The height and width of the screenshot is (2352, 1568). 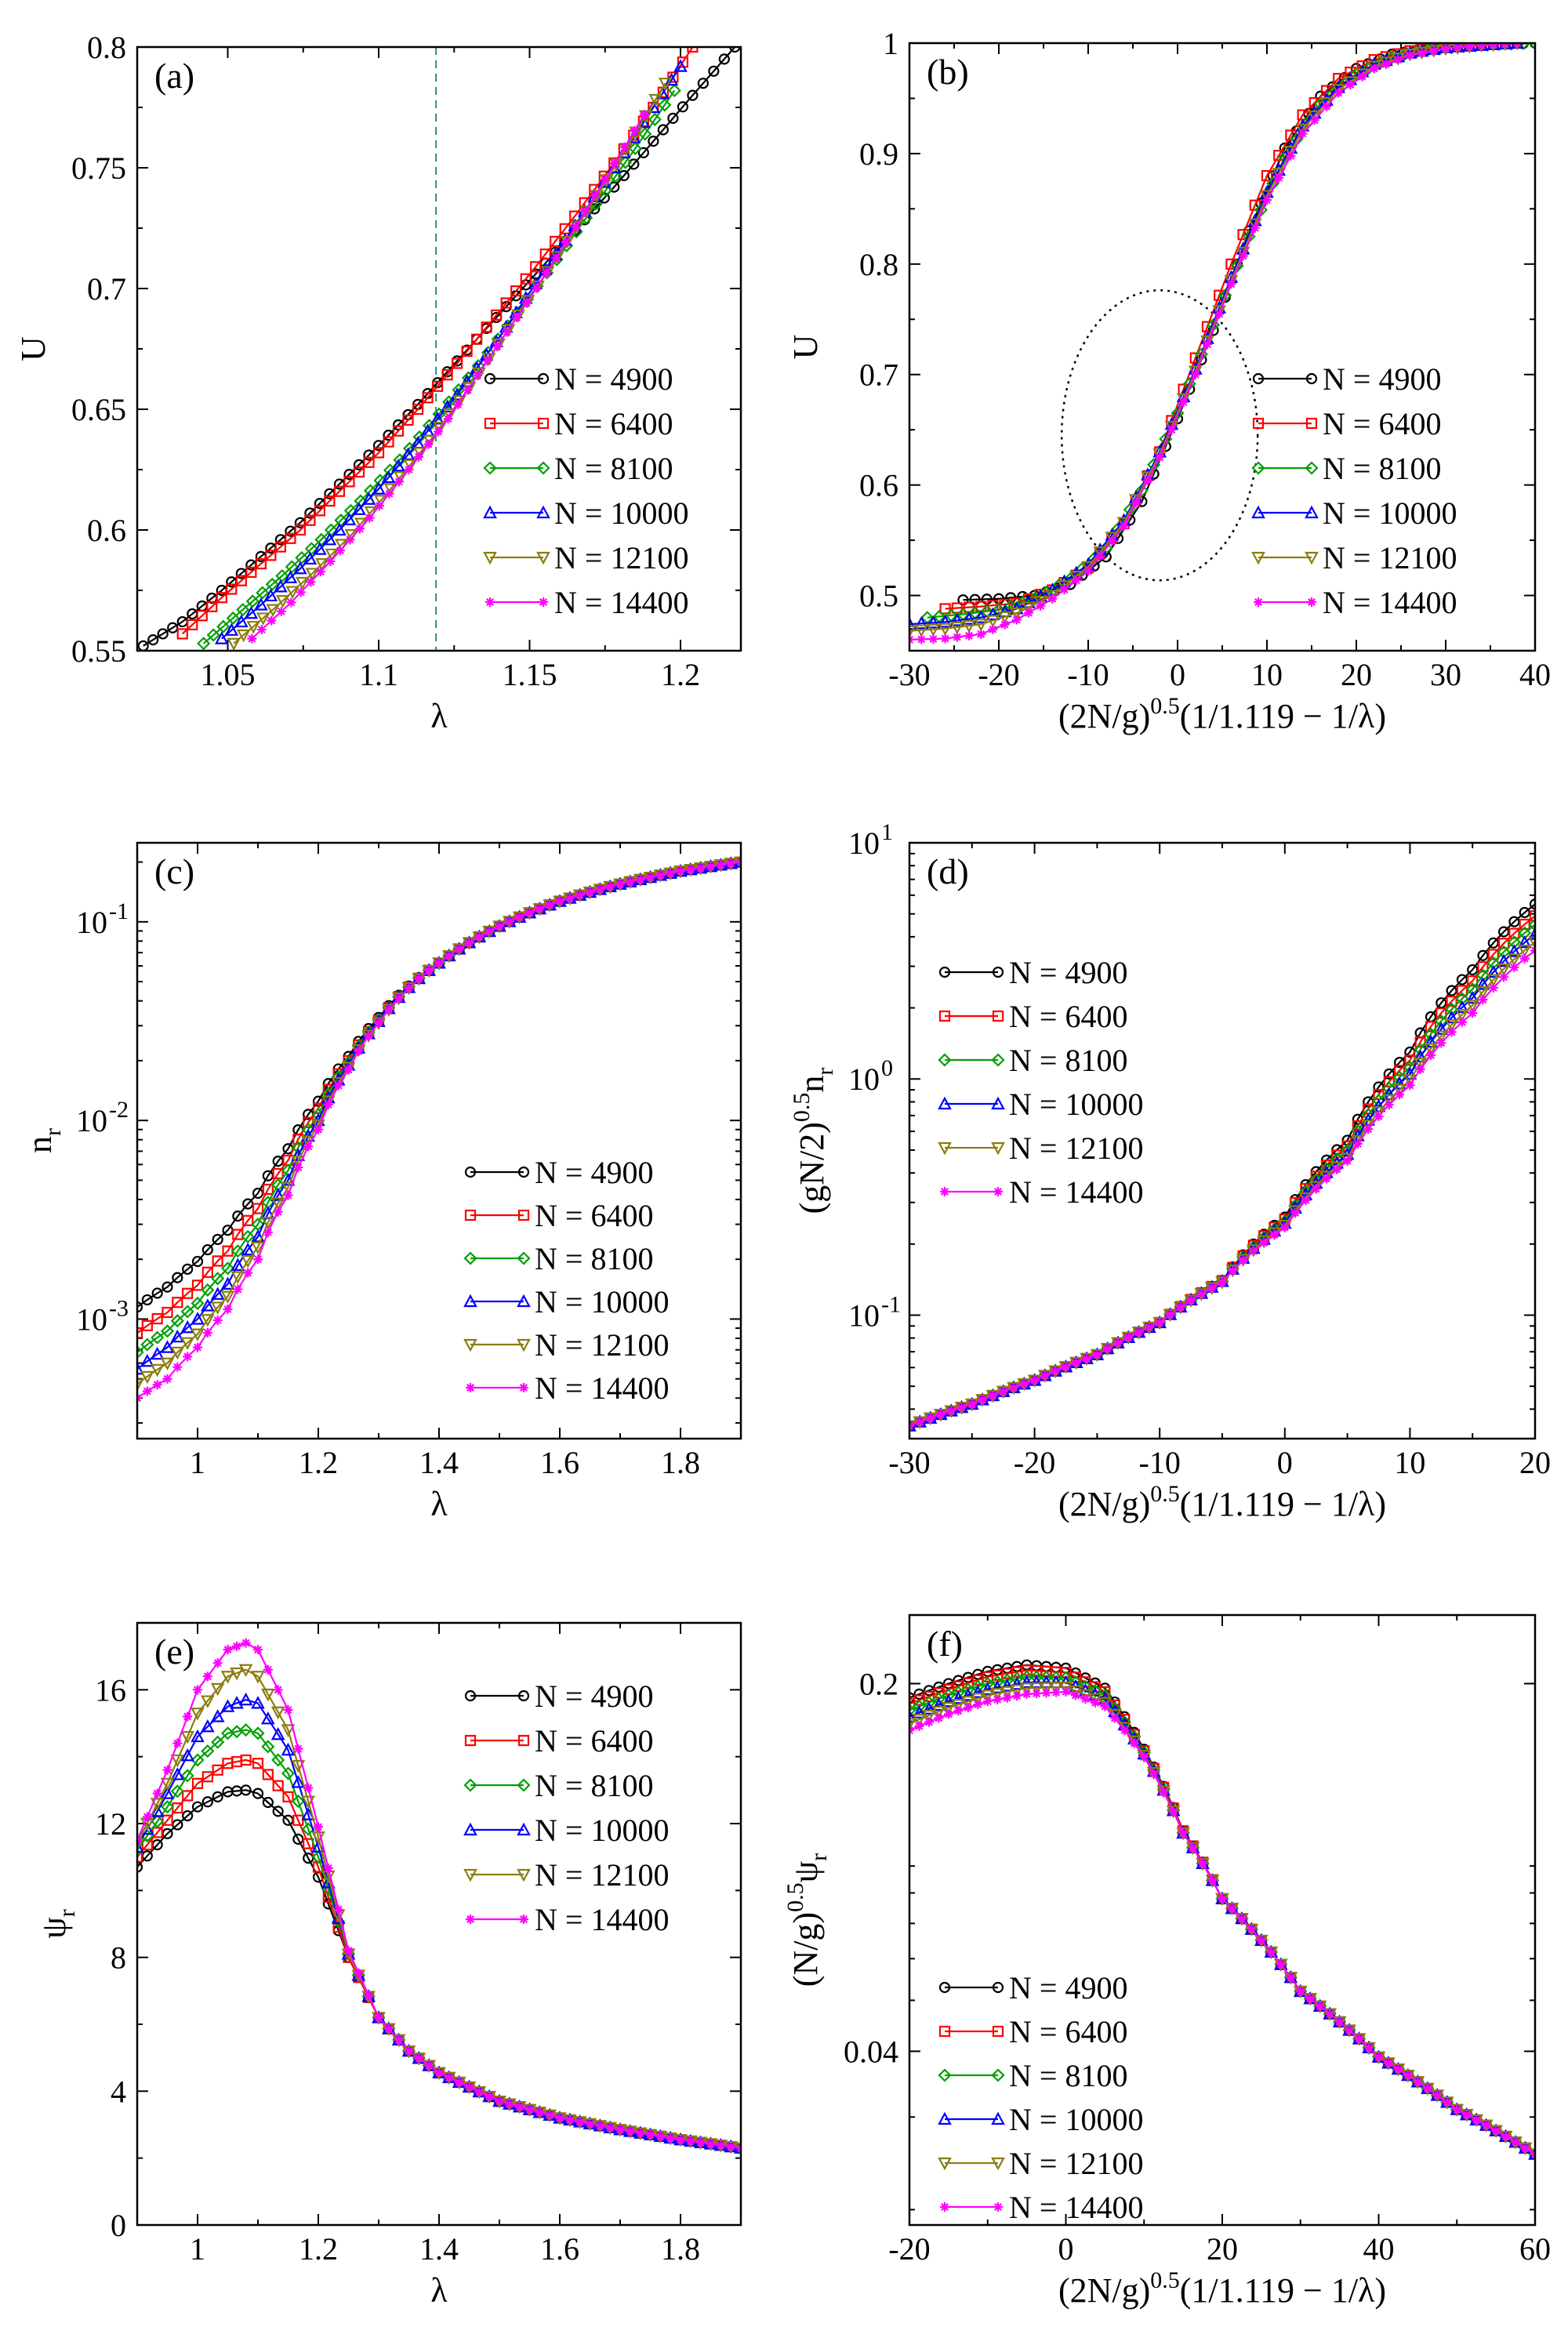 I want to click on y-tick-label: 0.7, so click(x=878, y=375).